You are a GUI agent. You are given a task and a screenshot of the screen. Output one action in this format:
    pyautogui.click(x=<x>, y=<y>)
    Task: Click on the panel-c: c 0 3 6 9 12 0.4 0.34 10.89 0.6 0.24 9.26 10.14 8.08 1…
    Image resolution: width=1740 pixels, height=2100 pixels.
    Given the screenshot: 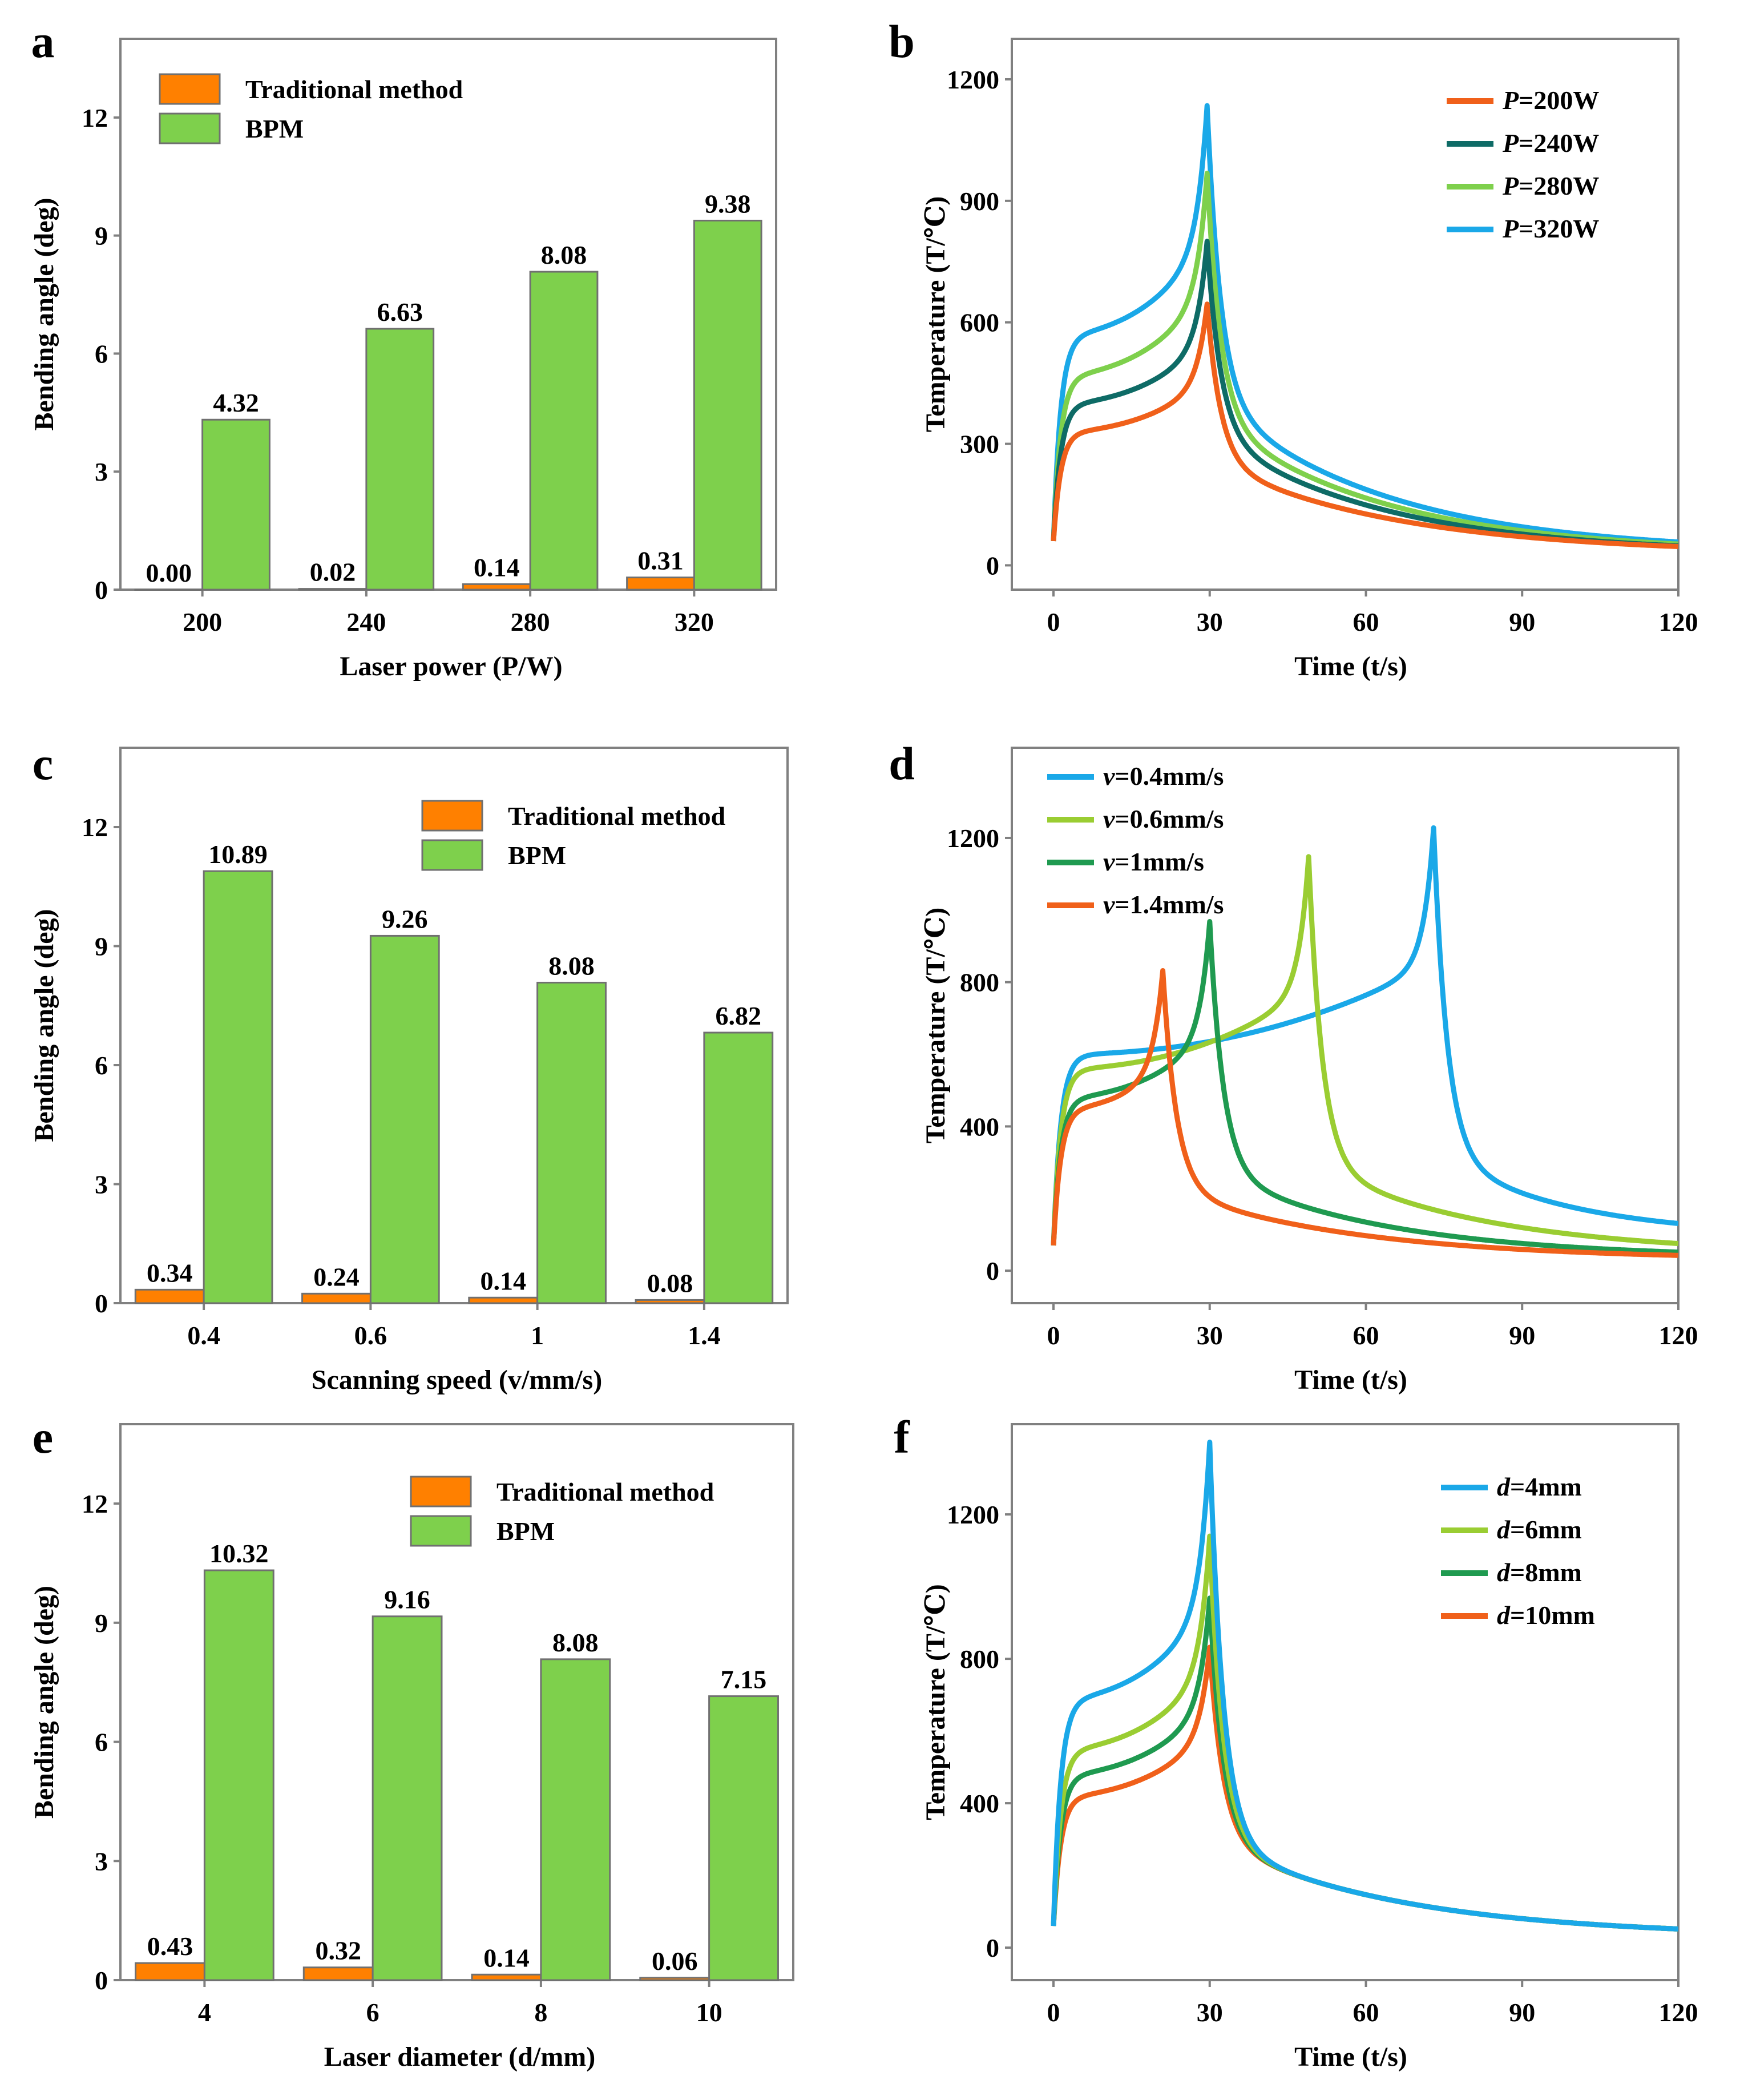 What is the action you would take?
    pyautogui.click(x=409, y=1066)
    